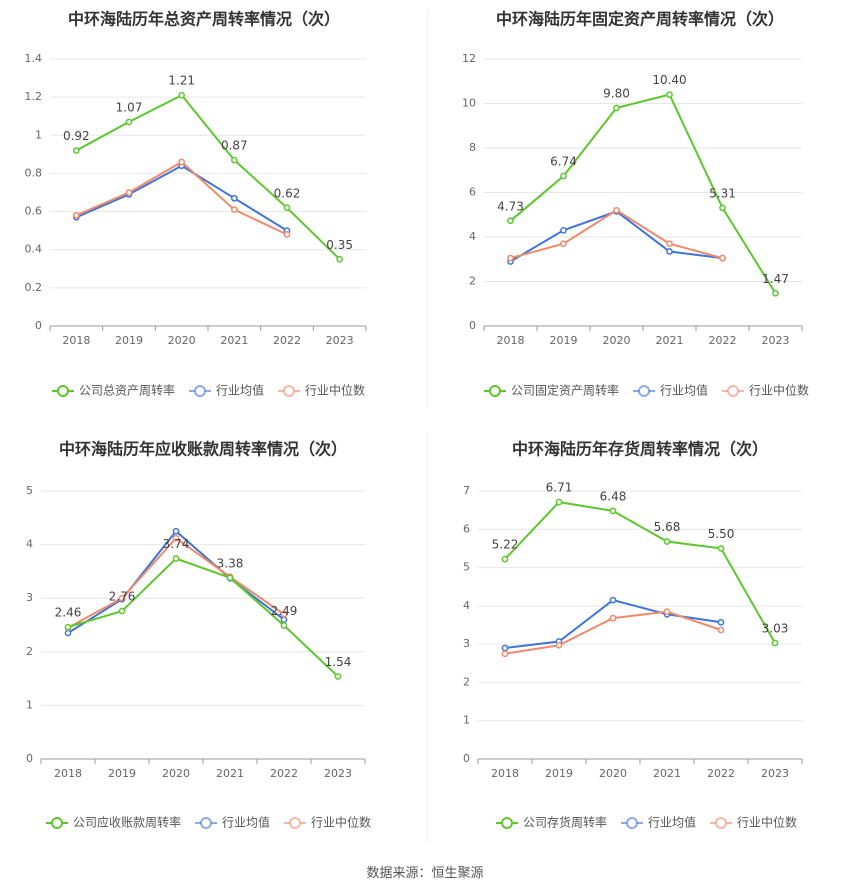  What do you see at coordinates (667, 527) in the screenshot?
I see `data-label: 5.68` at bounding box center [667, 527].